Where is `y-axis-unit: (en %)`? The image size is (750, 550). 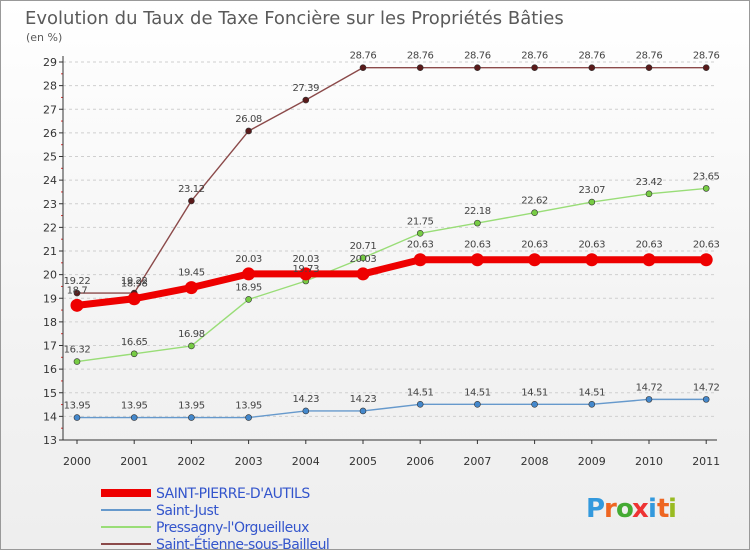
y-axis-unit: (en %) is located at coordinates (44, 37).